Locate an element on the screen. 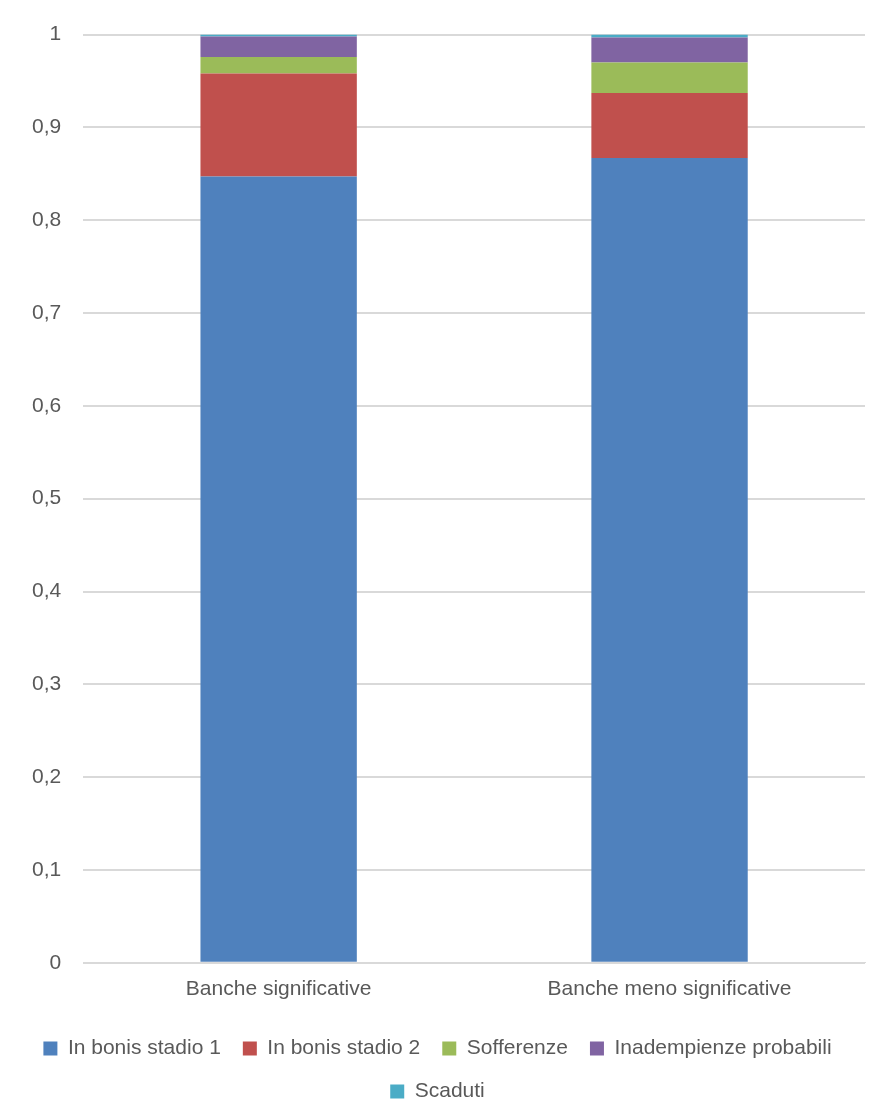 The image size is (873, 1112). legend-label: In bonis stadio 1 is located at coordinates (144, 1047).